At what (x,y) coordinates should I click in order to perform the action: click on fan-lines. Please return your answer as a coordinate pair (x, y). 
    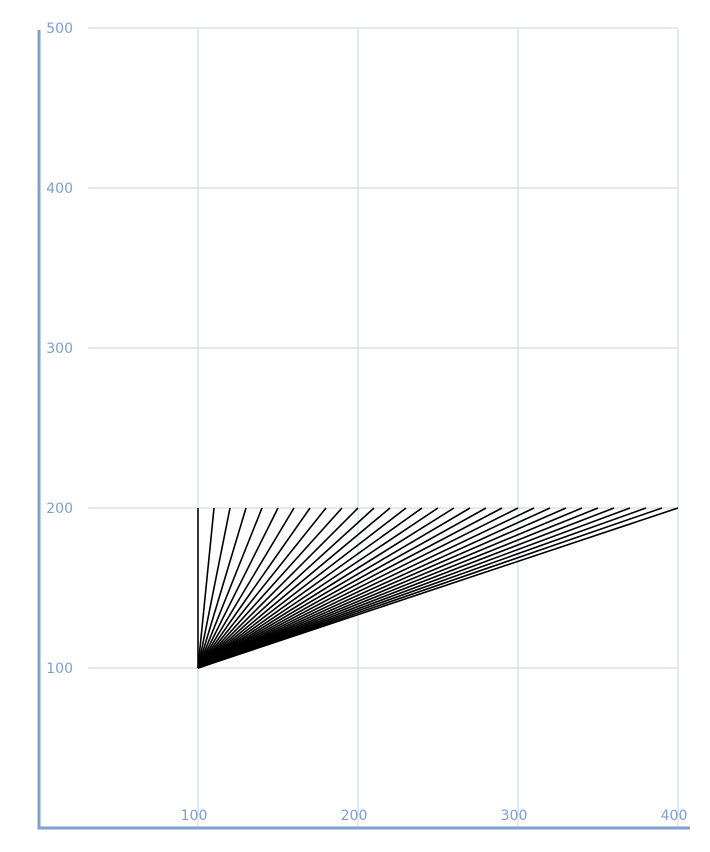
    Looking at the image, I should click on (438, 588).